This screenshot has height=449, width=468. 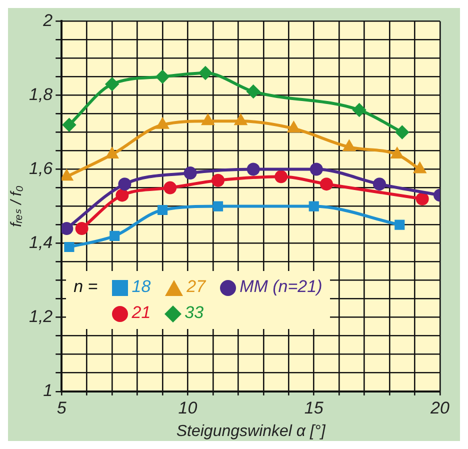 I want to click on y-tick-label: 2, so click(x=48, y=20).